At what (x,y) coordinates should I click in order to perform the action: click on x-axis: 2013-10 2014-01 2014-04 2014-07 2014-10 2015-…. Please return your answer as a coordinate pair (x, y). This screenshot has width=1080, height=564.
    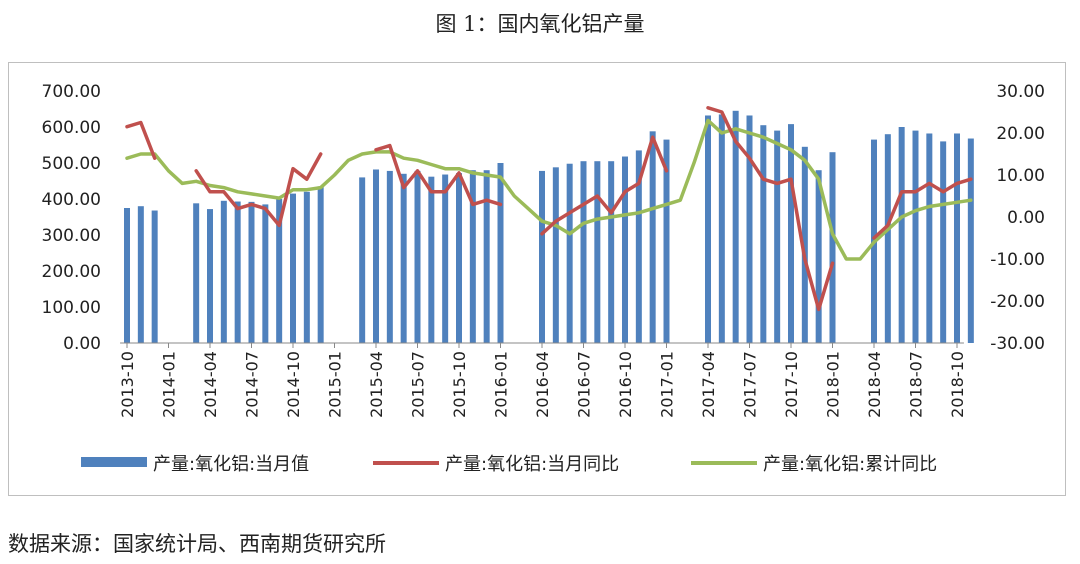
    Looking at the image, I should click on (542, 380).